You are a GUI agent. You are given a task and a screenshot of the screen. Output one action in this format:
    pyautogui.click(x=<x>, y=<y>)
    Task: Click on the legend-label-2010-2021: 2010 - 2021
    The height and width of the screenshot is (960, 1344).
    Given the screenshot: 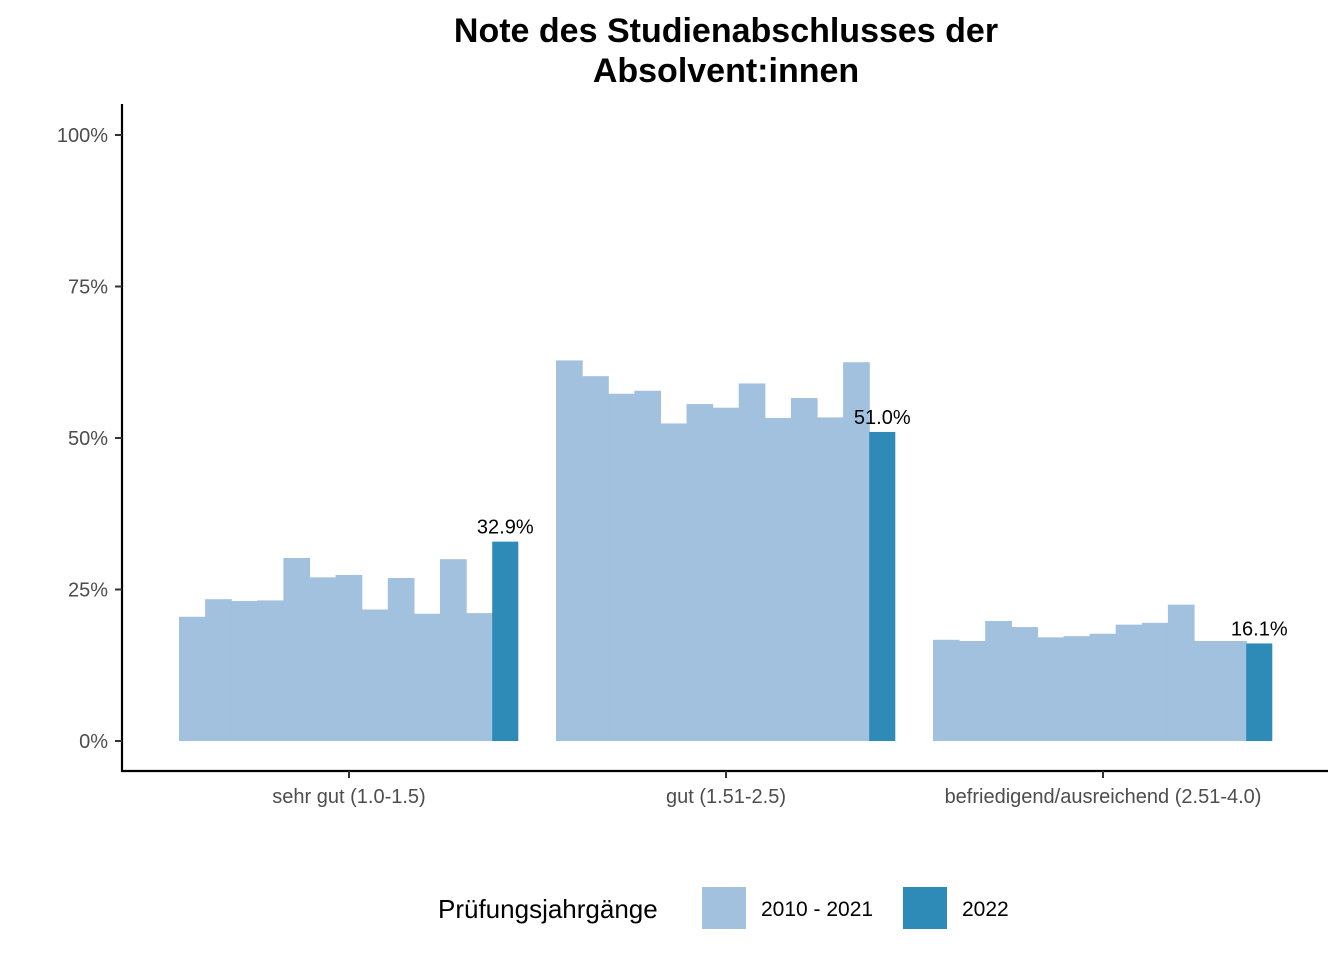 What is the action you would take?
    pyautogui.click(x=817, y=909)
    